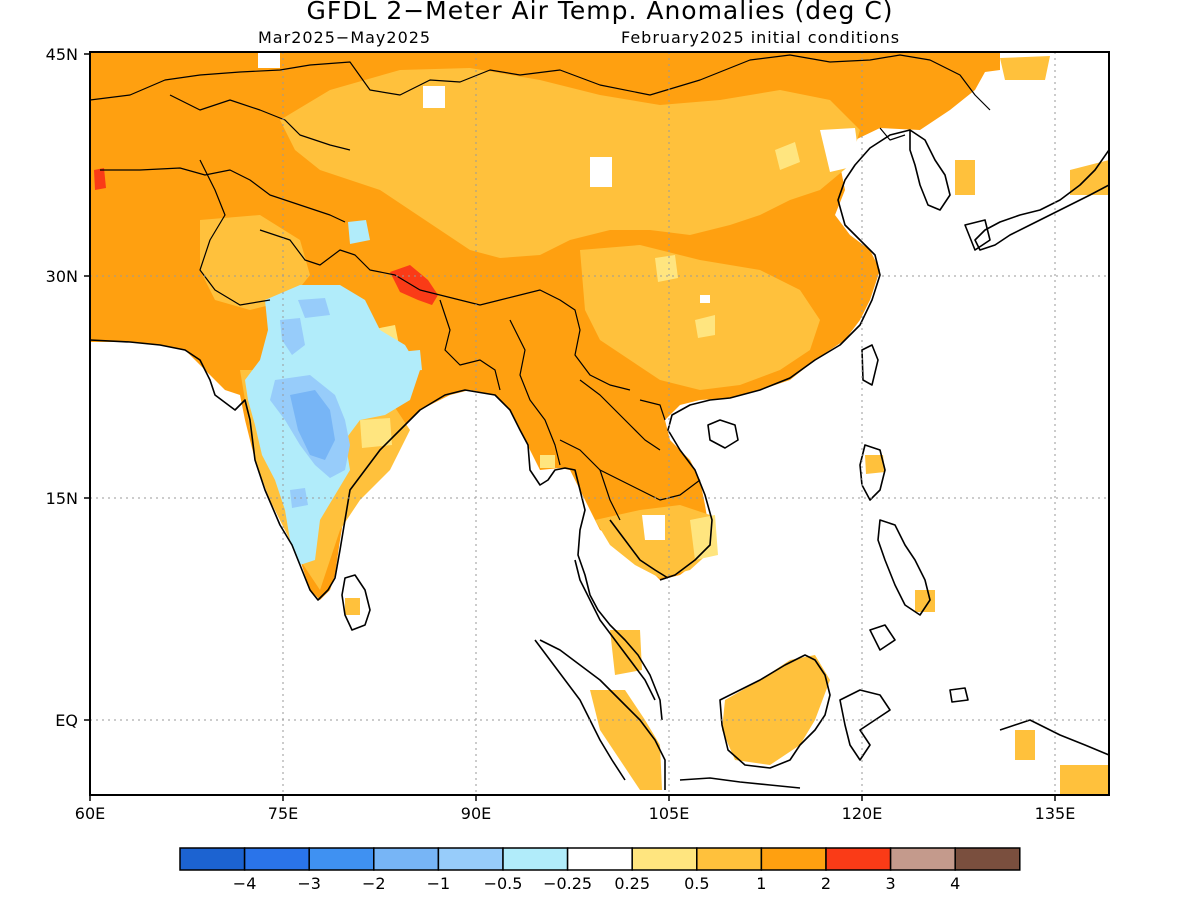  Describe the element at coordinates (62, 498) in the screenshot. I see `lat-label-15n: 15N` at that location.